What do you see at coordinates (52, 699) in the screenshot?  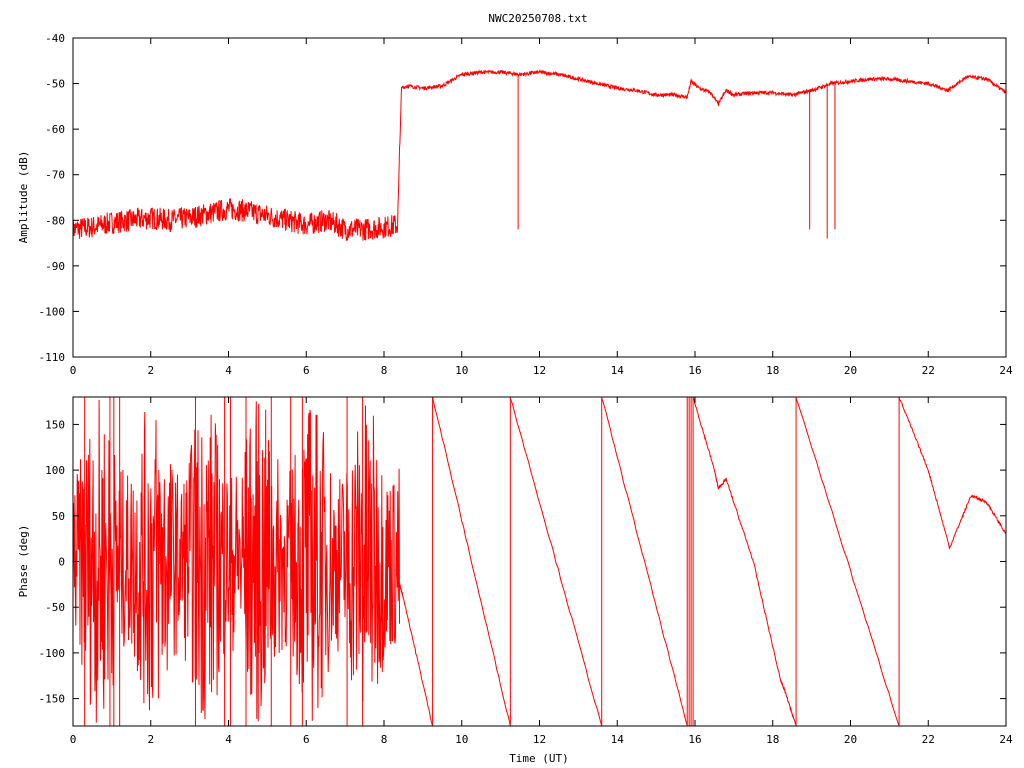 I see `phase-y-tick-label: -150` at bounding box center [52, 699].